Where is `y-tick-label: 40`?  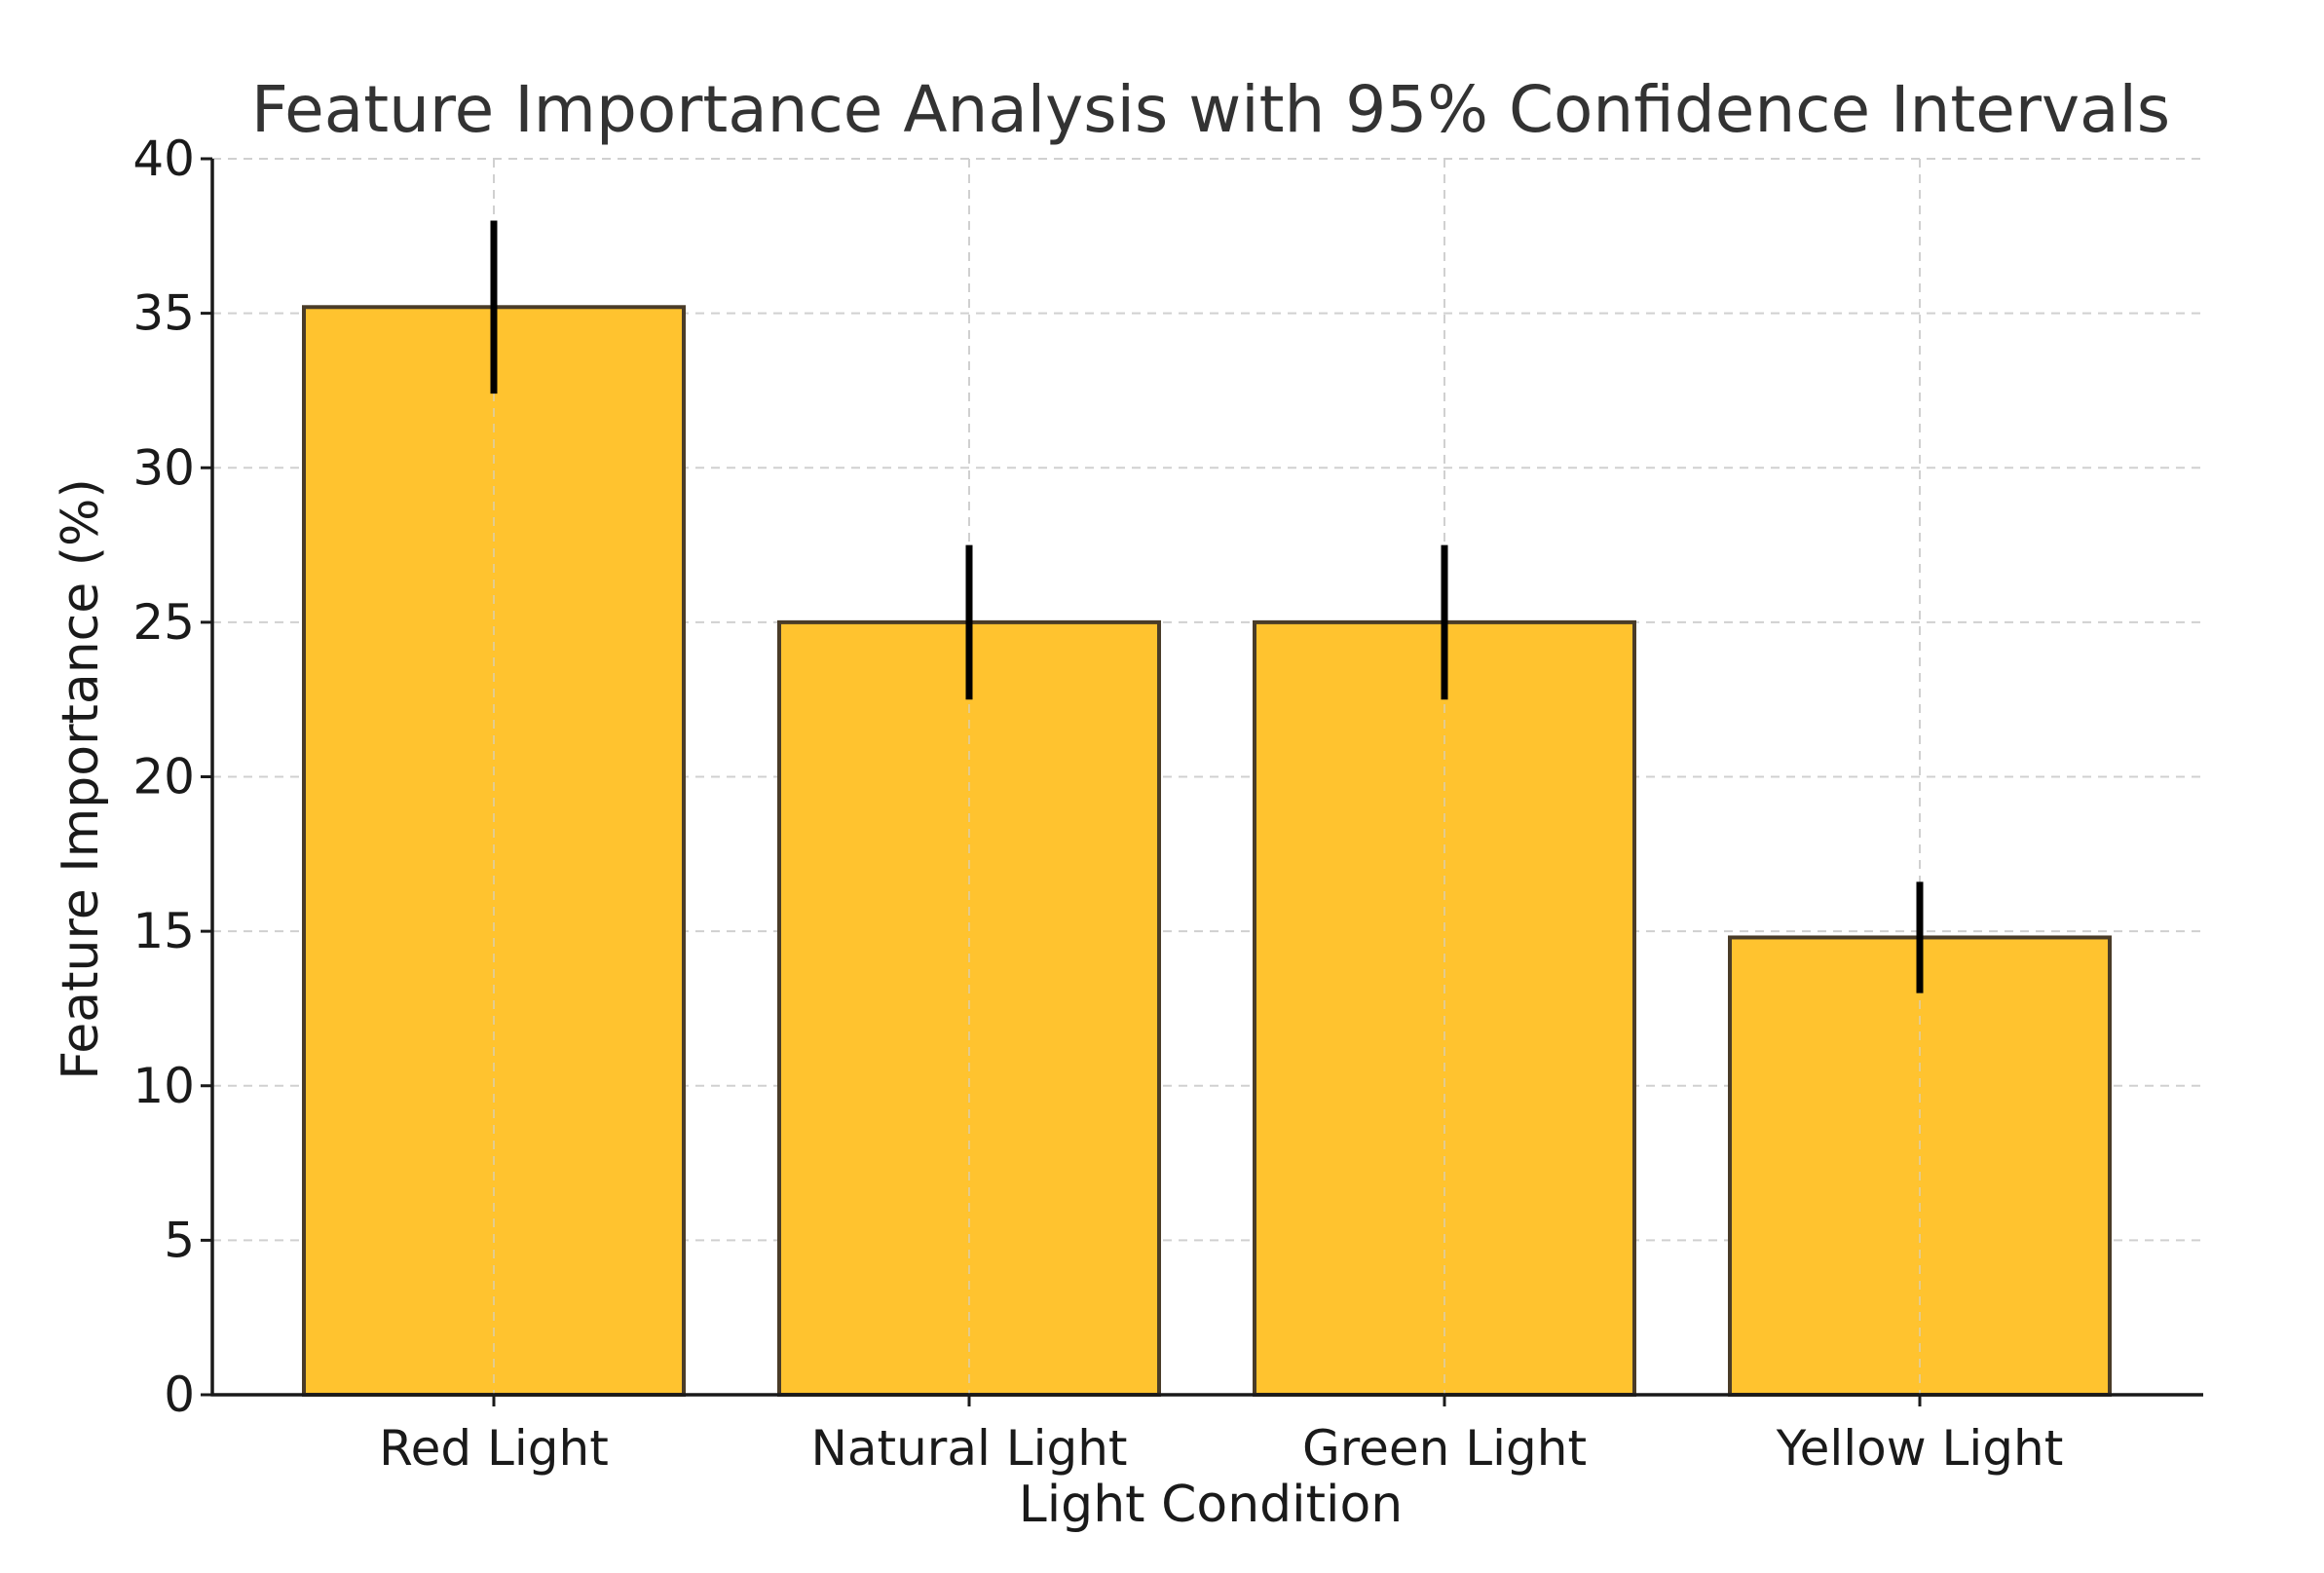 y-tick-label: 40 is located at coordinates (163, 159).